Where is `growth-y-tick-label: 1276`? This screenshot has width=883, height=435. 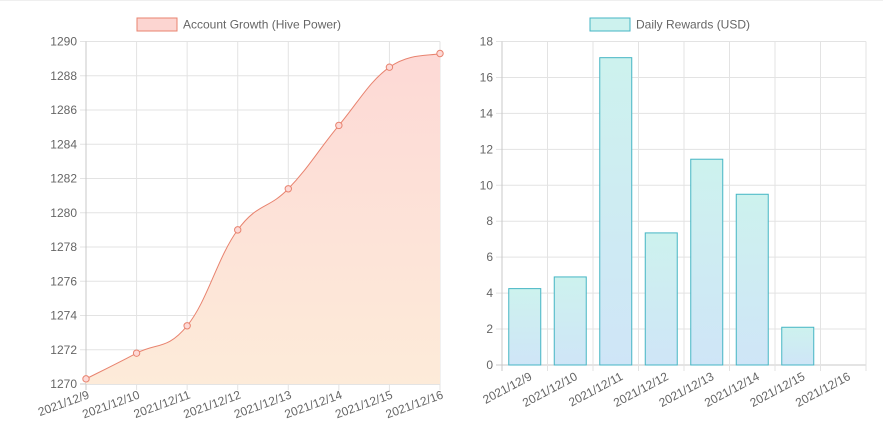
growth-y-tick-label: 1276 is located at coordinates (63, 281).